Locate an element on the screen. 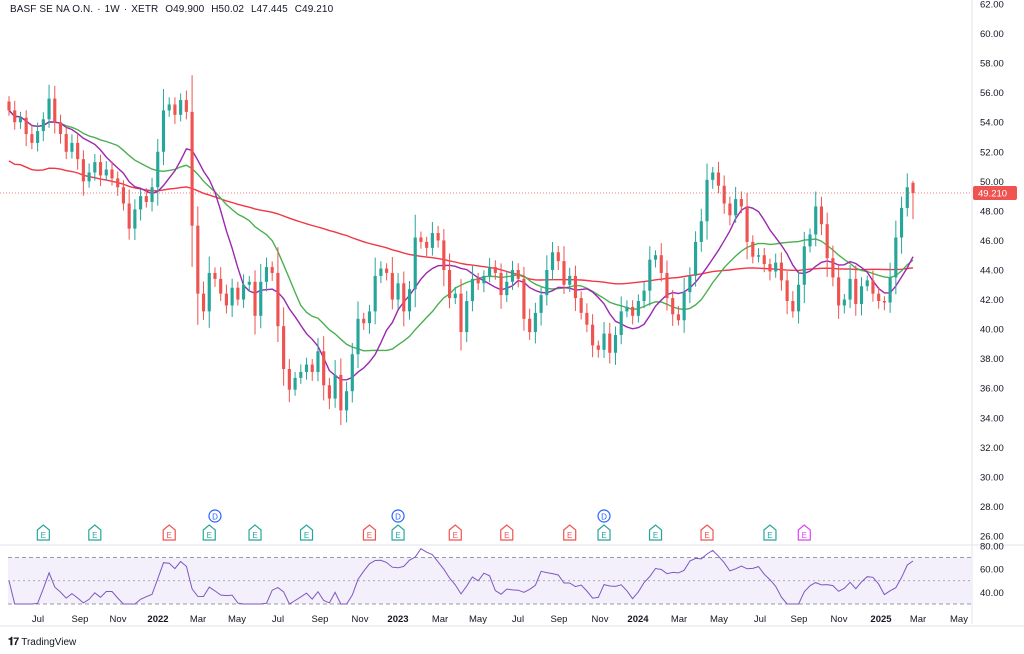  earnings-shape is located at coordinates (770, 532).